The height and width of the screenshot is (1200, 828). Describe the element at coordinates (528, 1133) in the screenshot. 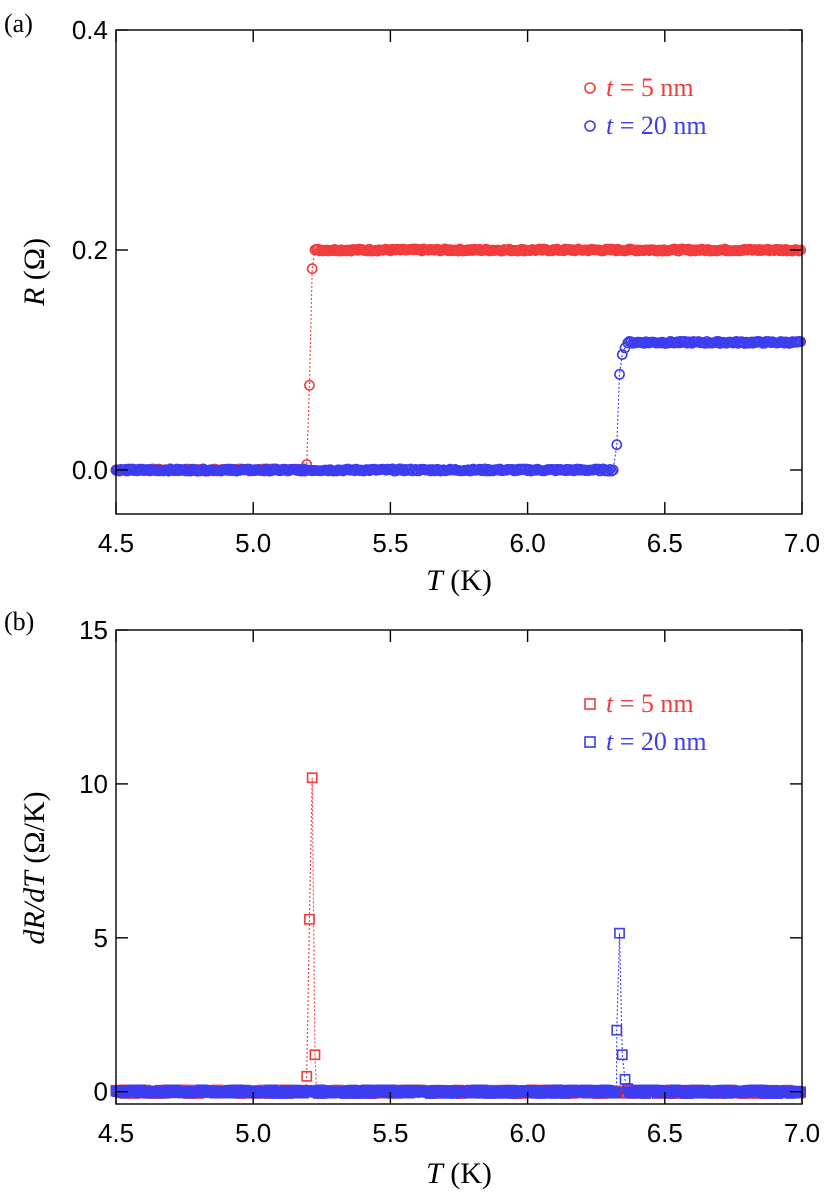

I see `panel-b-x-tick-label: 6.0` at that location.